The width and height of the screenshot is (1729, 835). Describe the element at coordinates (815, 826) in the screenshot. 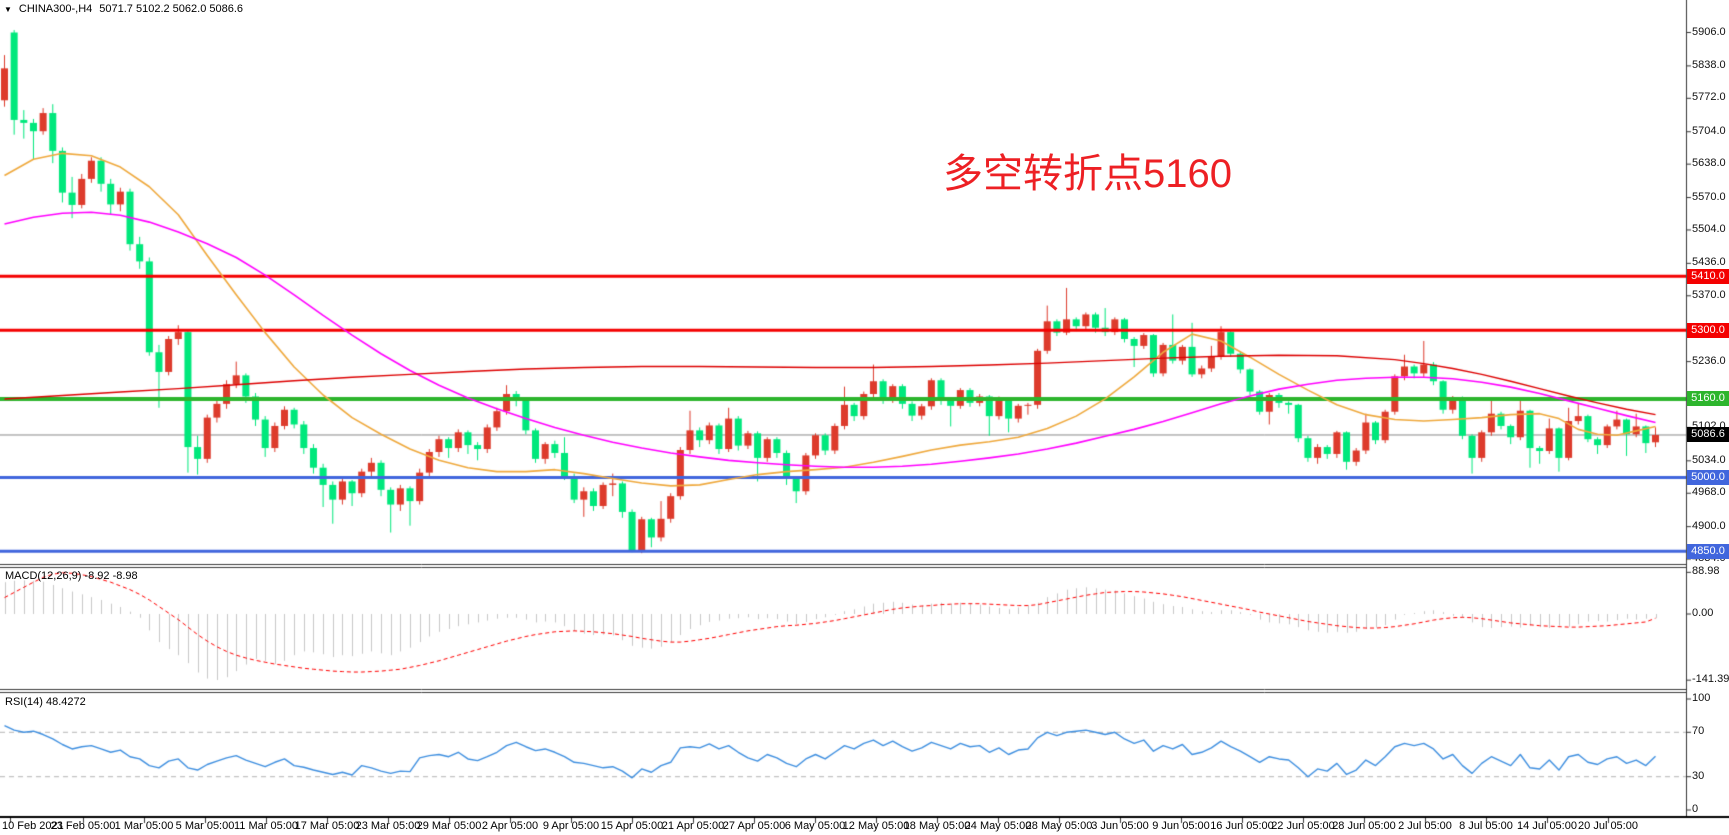

I see `time-axis-label: 6 May 05:00` at that location.